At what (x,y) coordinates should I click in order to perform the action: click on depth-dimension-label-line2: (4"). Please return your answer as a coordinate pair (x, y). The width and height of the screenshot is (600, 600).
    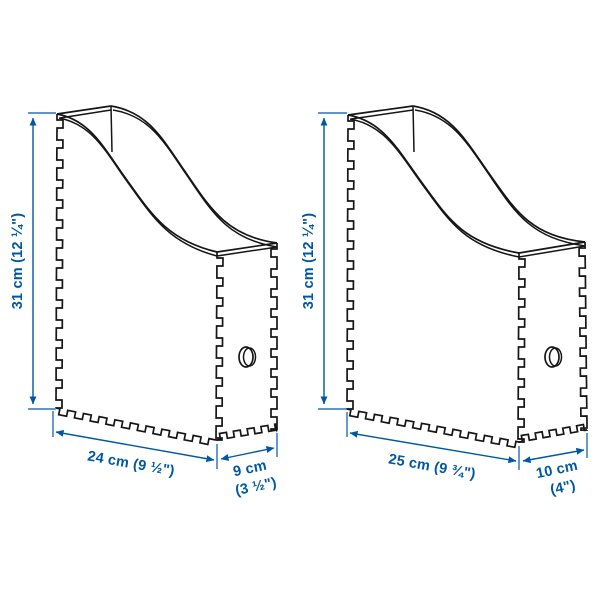
    Looking at the image, I should click on (563, 488).